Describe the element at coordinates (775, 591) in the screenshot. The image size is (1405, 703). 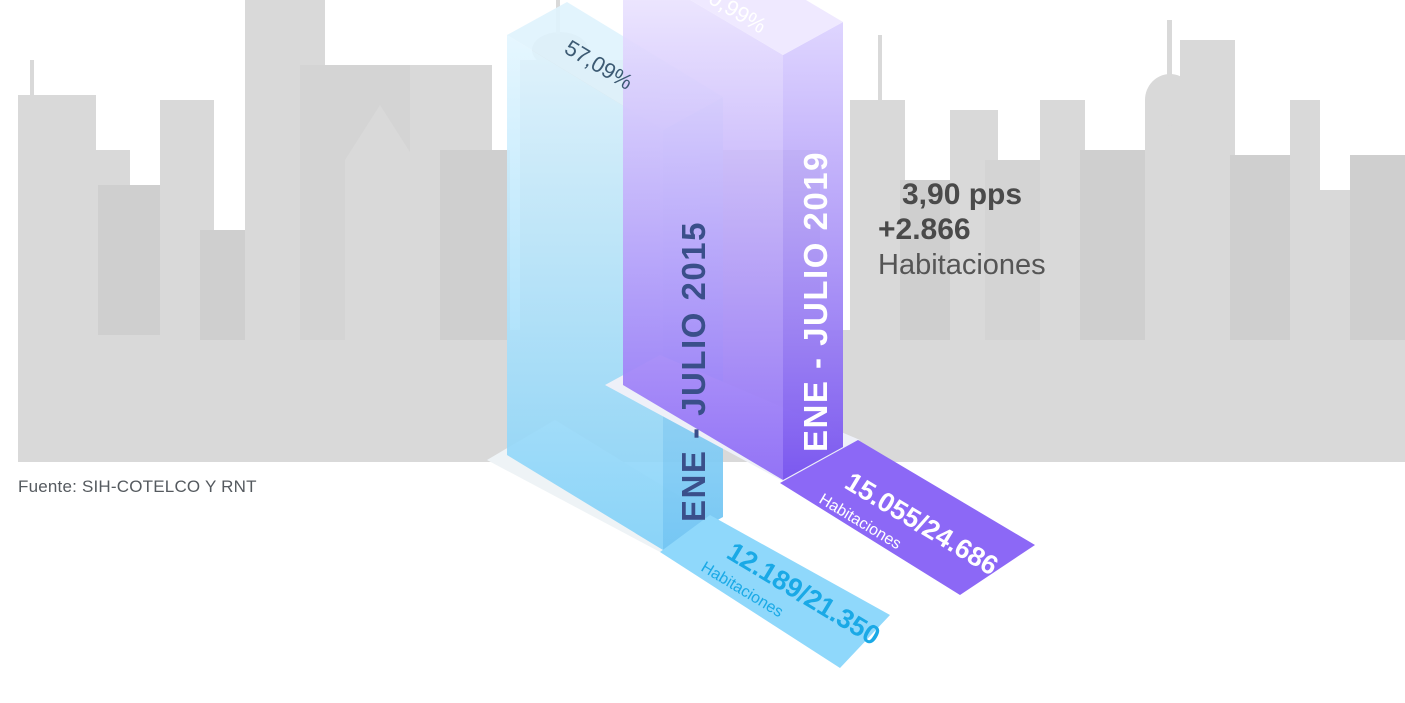
I see `bar-2015-rooms-plate` at that location.